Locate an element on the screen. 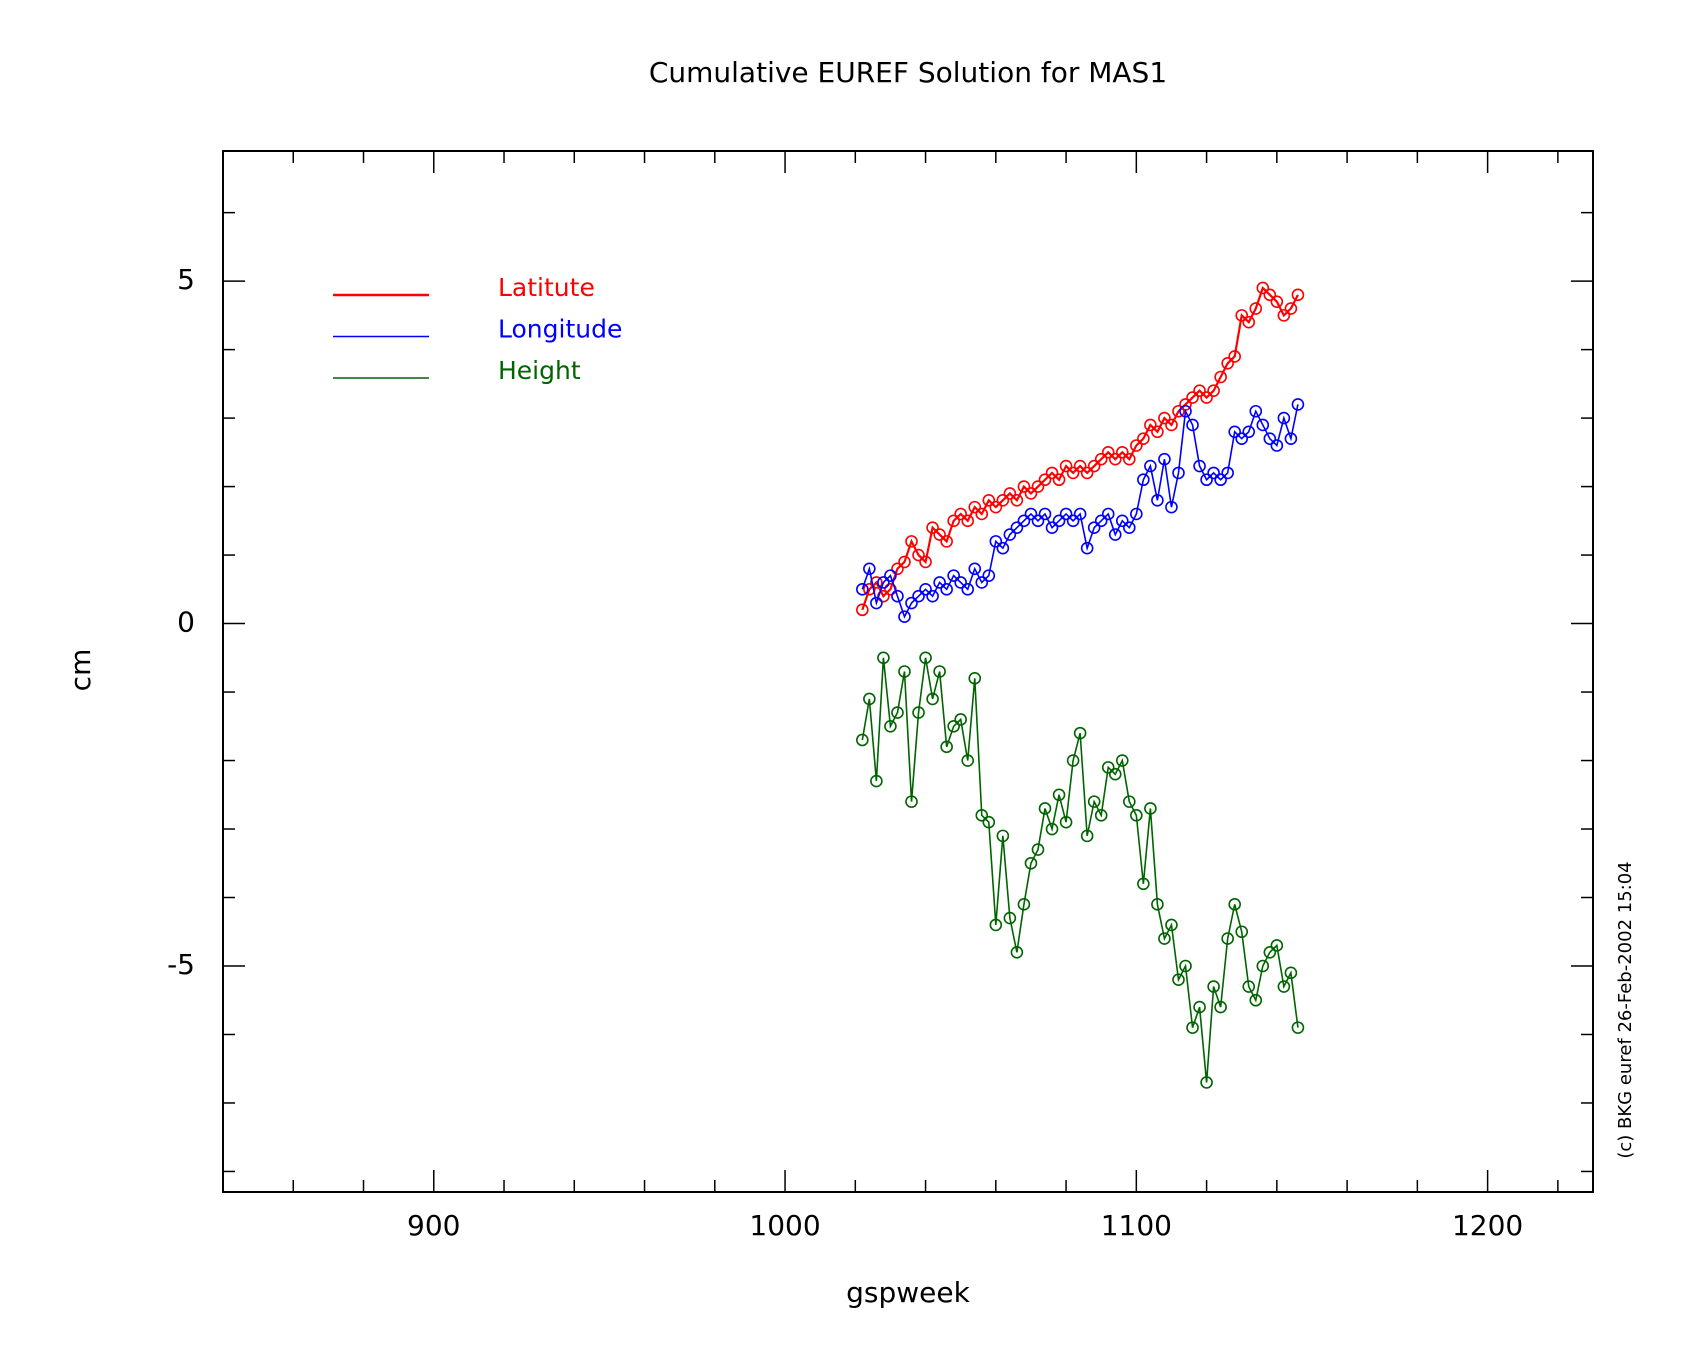 Image resolution: width=1700 pixels, height=1360 pixels. y-tick-label: 0 is located at coordinates (186, 622).